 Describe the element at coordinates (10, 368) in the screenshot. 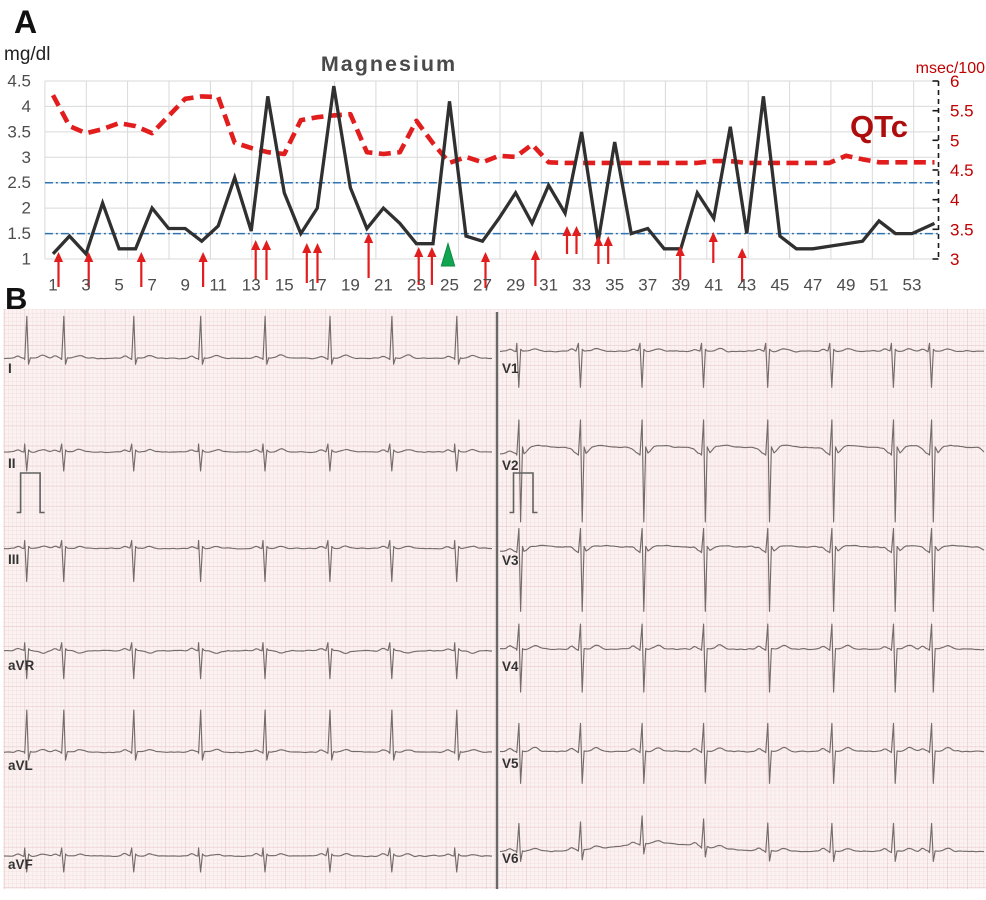

I see `svg-text: I` at that location.